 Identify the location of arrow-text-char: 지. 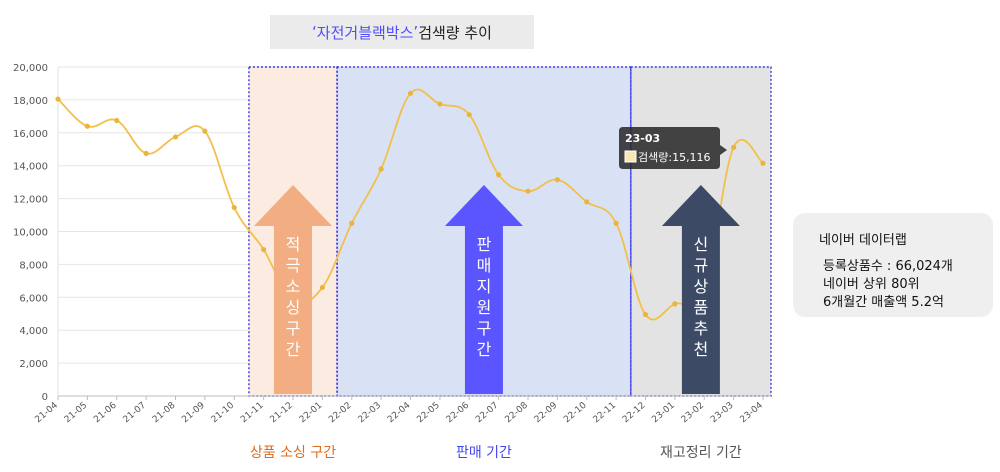
(484, 286).